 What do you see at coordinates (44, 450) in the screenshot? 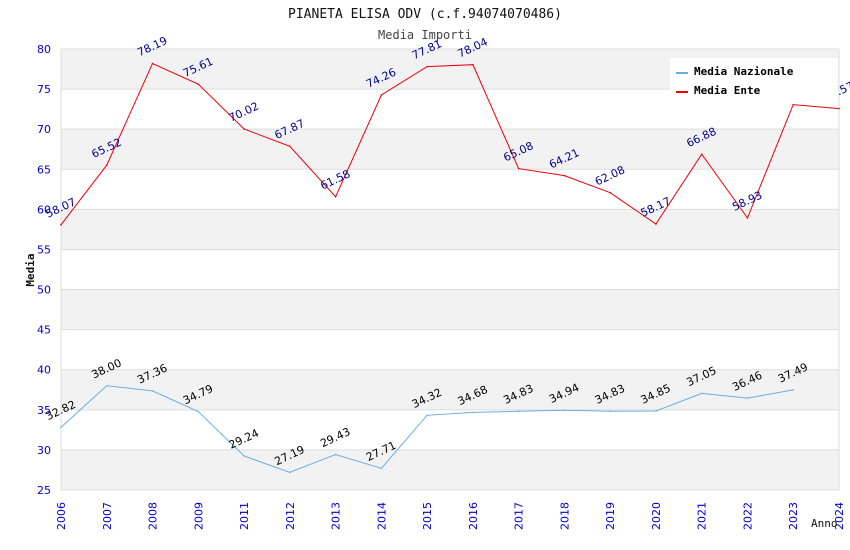
I see `y-tick-label: 30` at bounding box center [44, 450].